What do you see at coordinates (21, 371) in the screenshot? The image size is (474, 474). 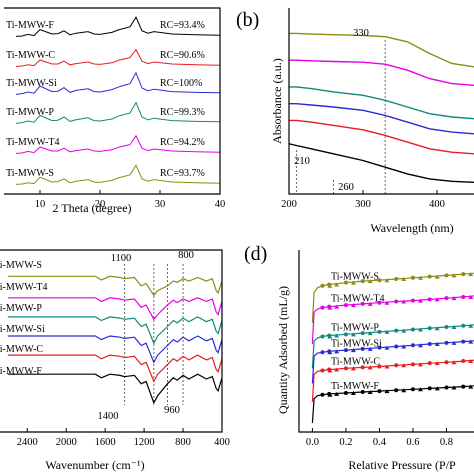 I see `panel-c-series-name: Ti-MWW-F` at bounding box center [21, 371].